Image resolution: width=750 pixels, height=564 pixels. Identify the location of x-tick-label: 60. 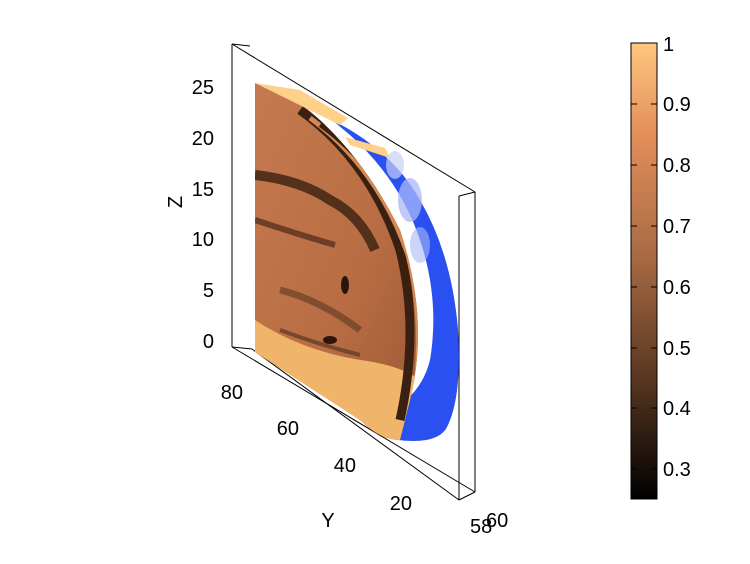
(497, 521).